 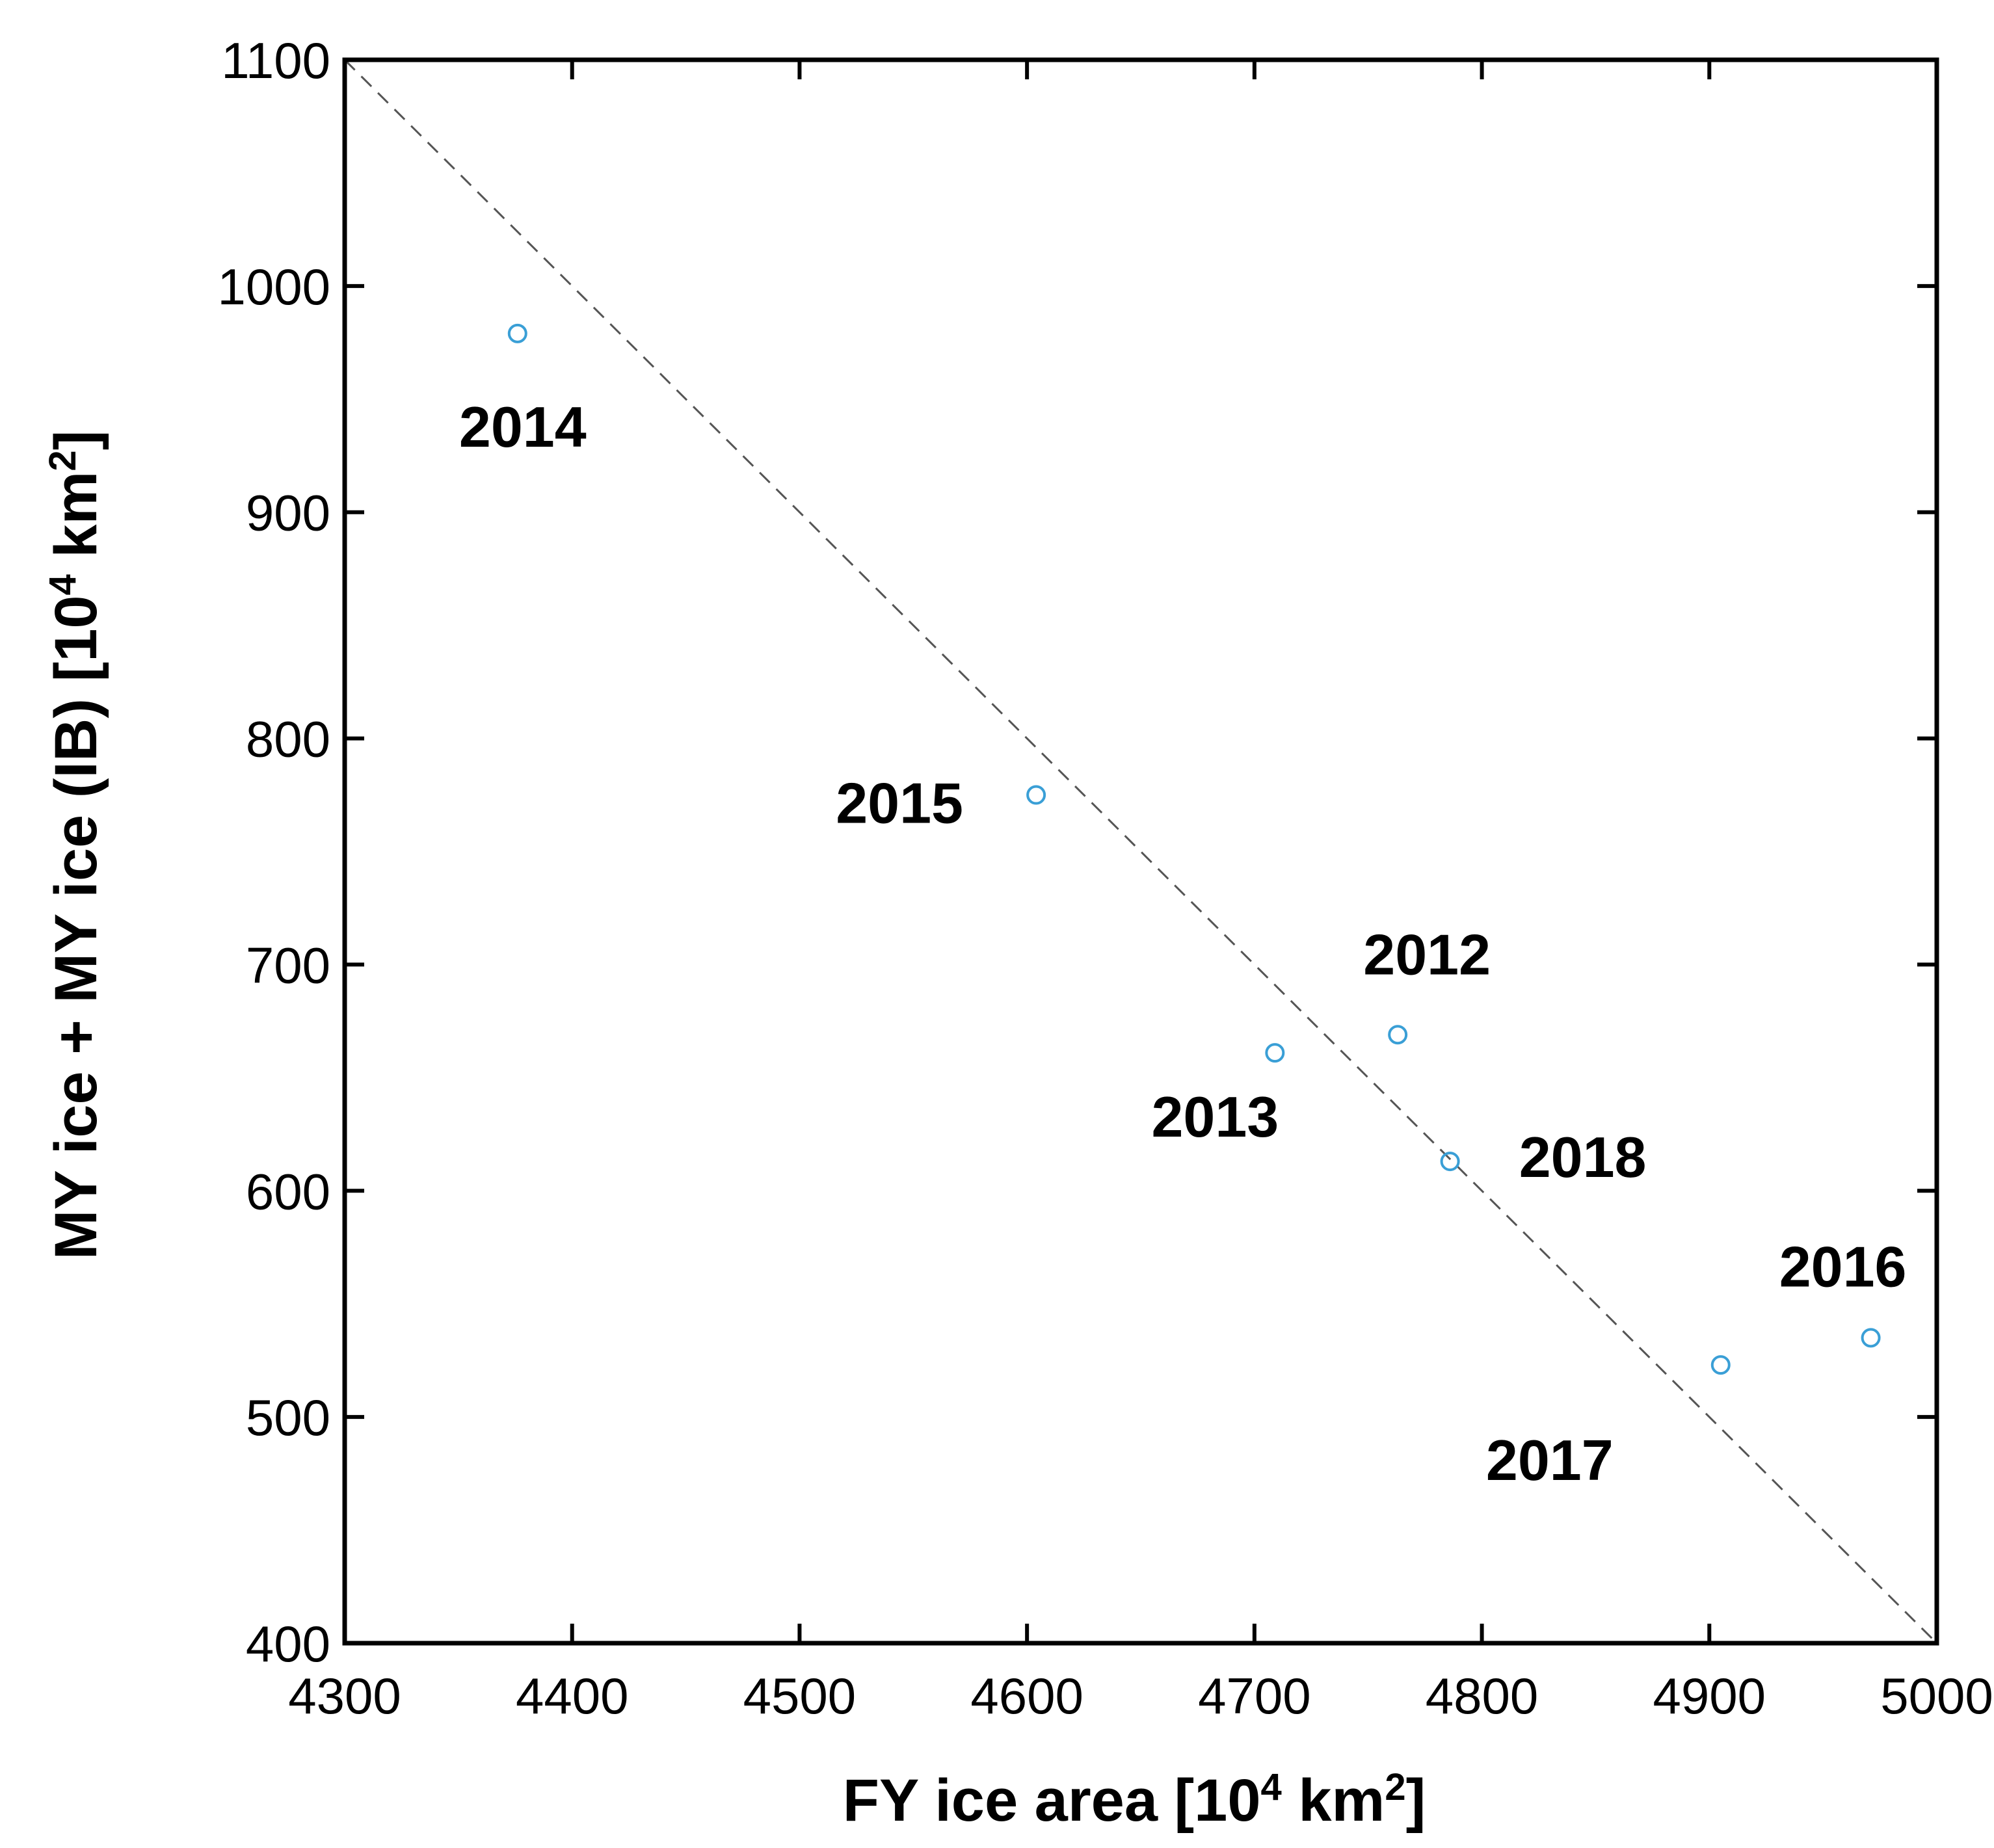 I want to click on x-axis-title-prefix: FY ice area [10, so click(x=1052, y=1800).